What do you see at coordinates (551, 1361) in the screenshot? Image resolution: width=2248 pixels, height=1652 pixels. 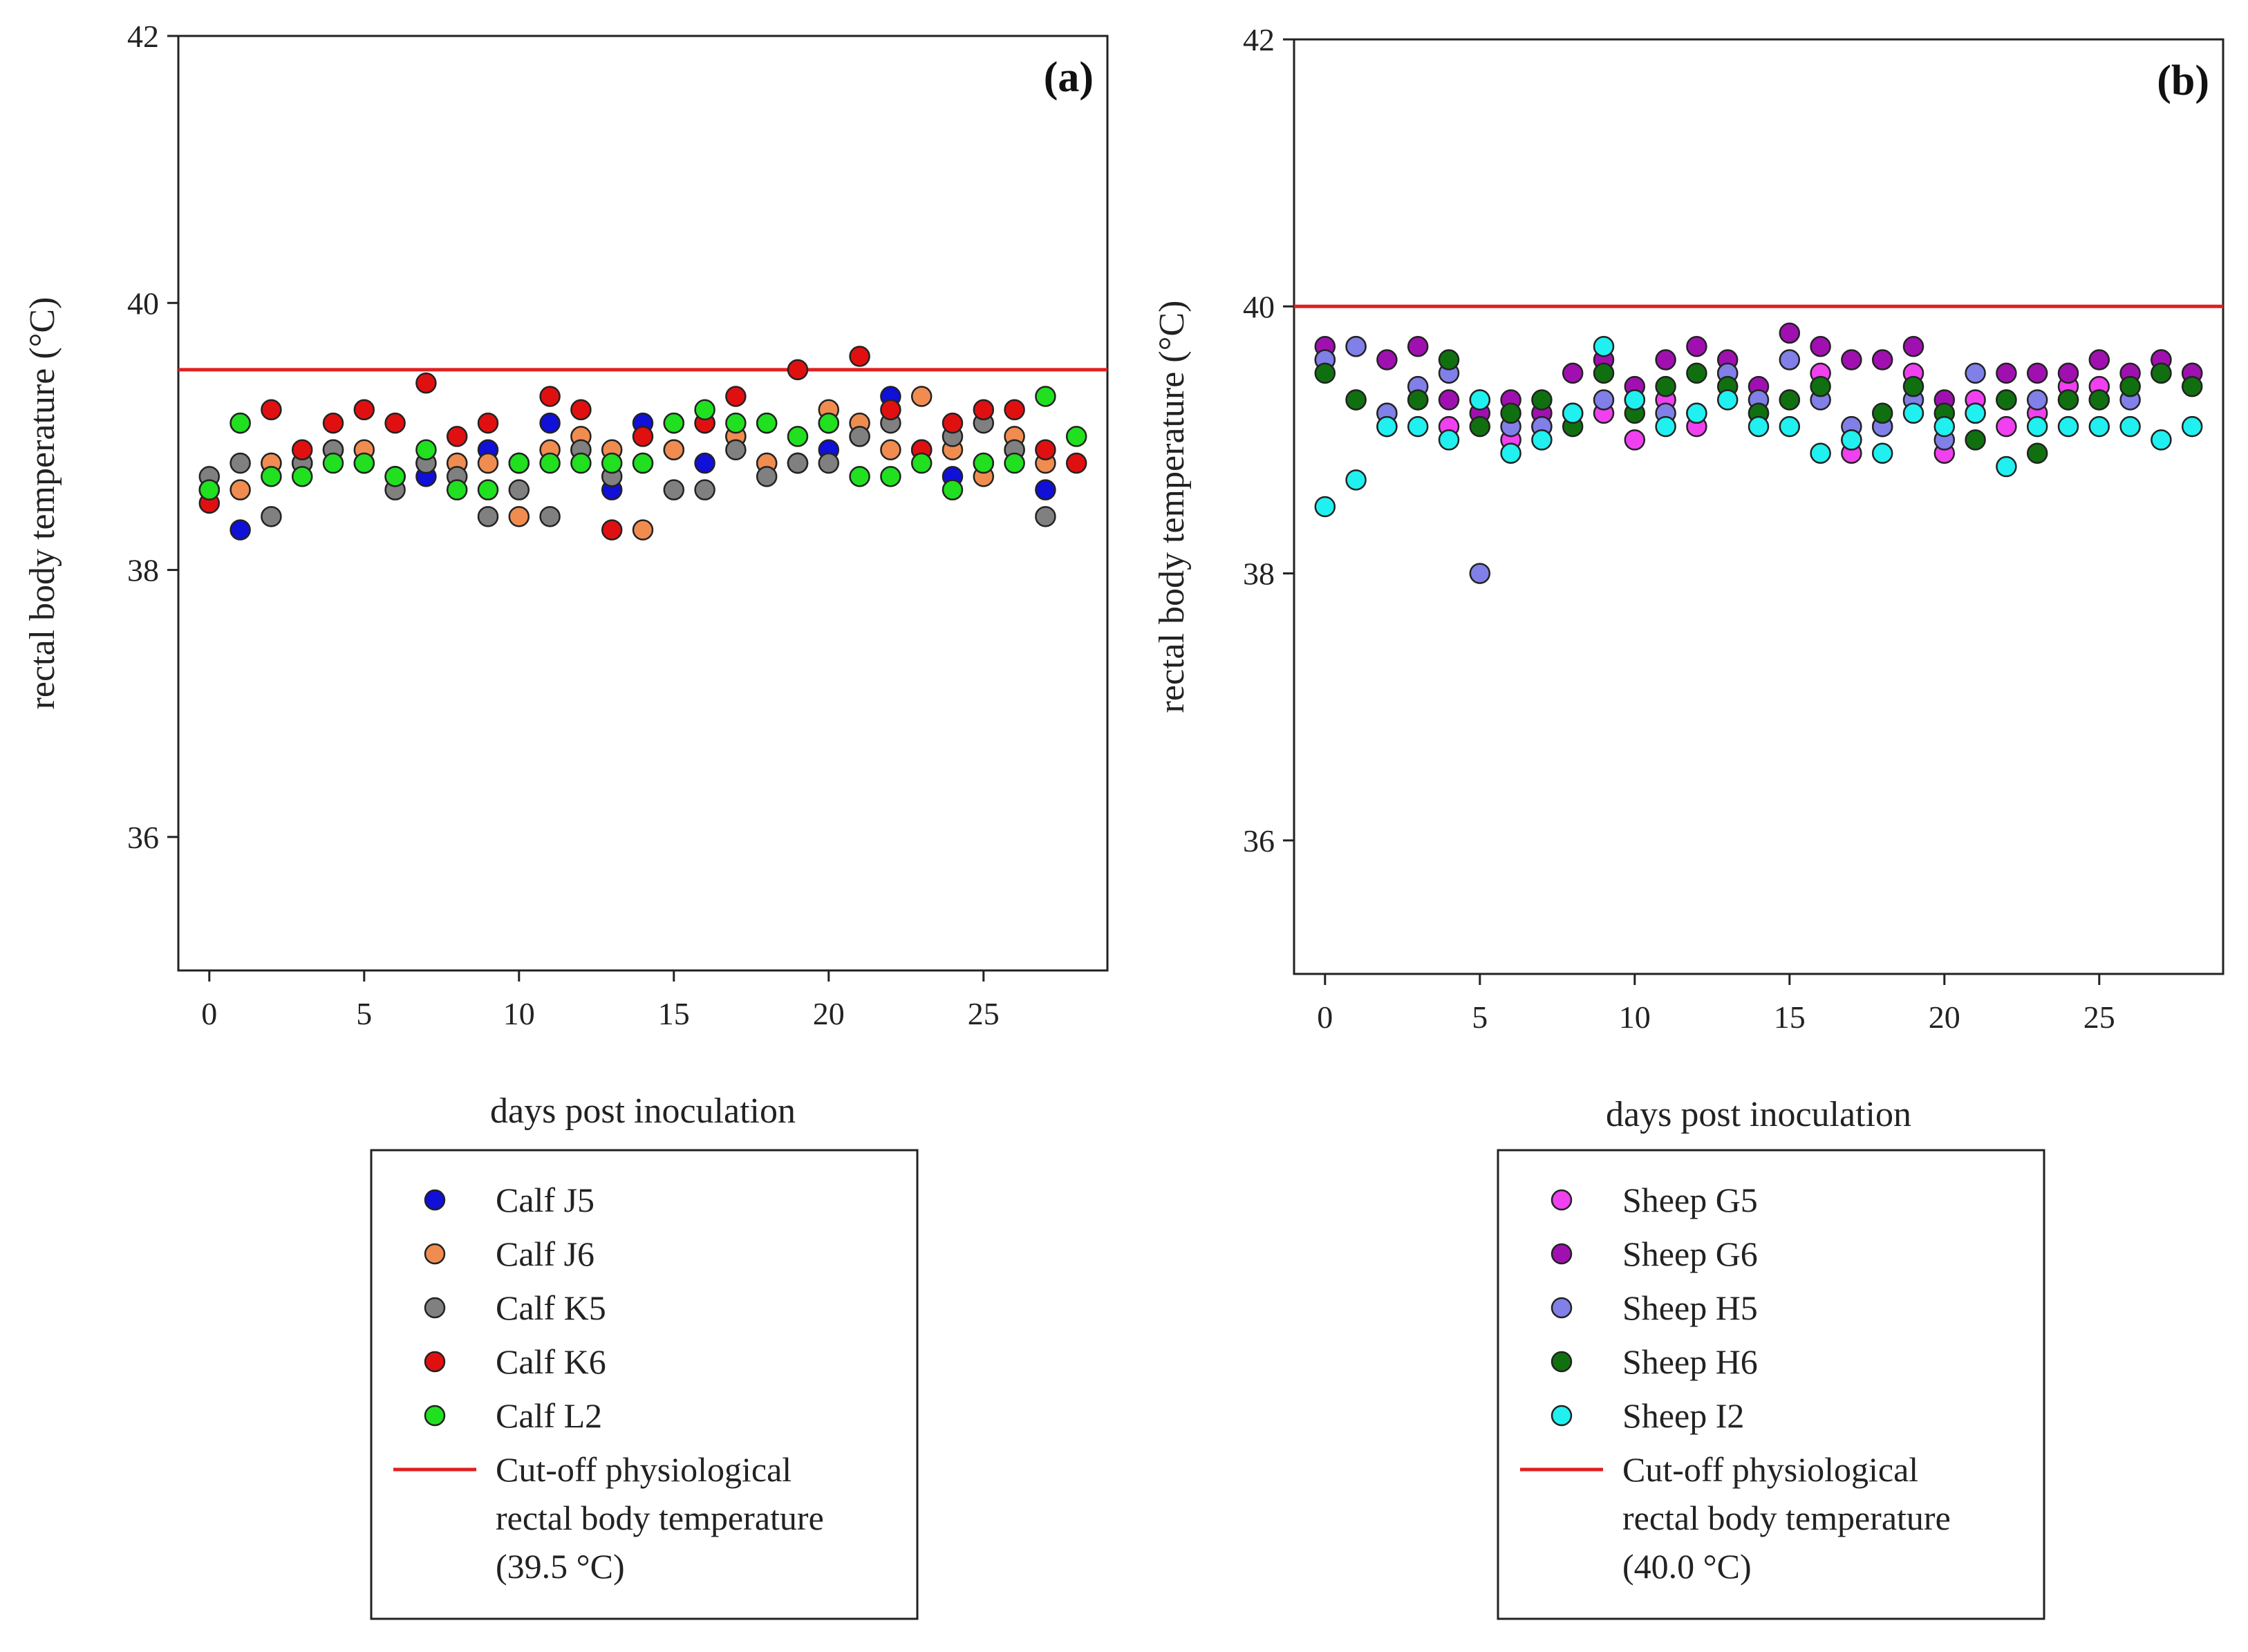 I see `legend-label: Calf K6` at bounding box center [551, 1361].